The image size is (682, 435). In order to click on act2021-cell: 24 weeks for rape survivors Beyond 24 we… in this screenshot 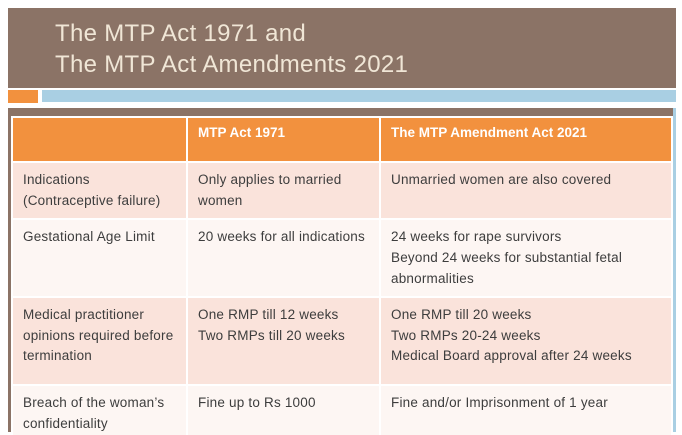, I will do `click(526, 257)`.